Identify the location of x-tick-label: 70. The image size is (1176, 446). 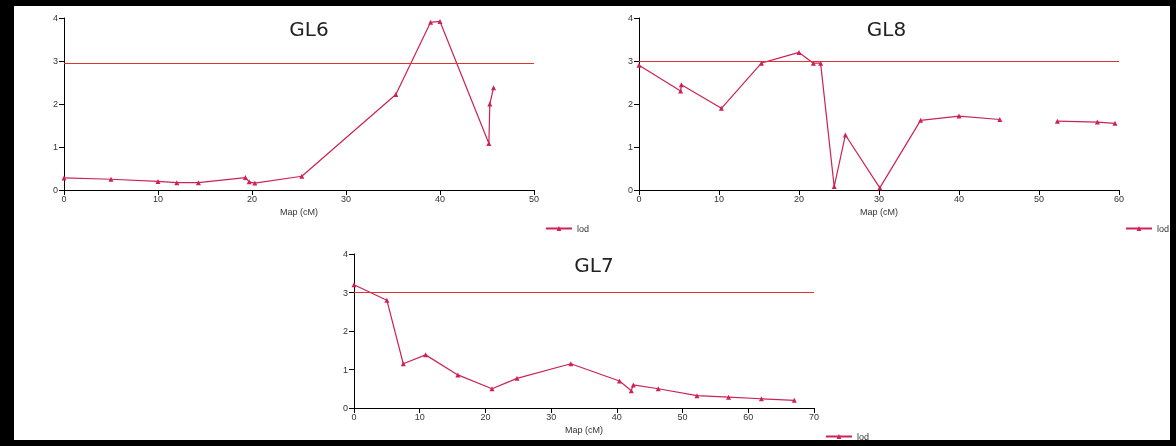
(814, 416).